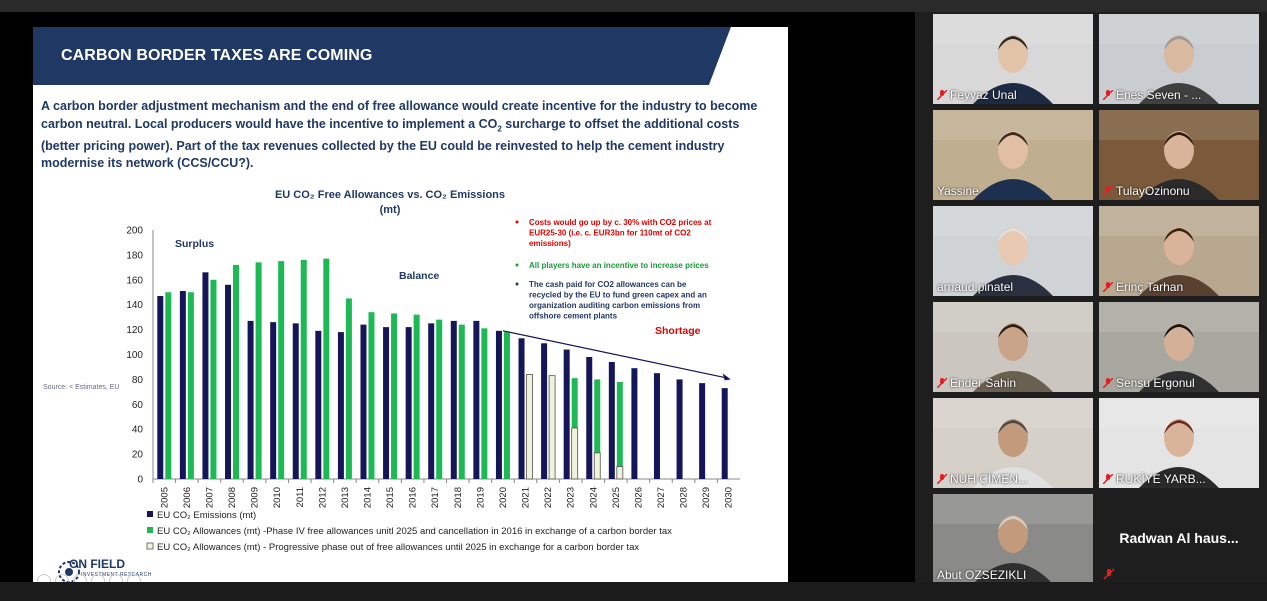 The width and height of the screenshot is (1267, 601). What do you see at coordinates (571, 497) in the screenshot?
I see `x-tick-label: 2023` at bounding box center [571, 497].